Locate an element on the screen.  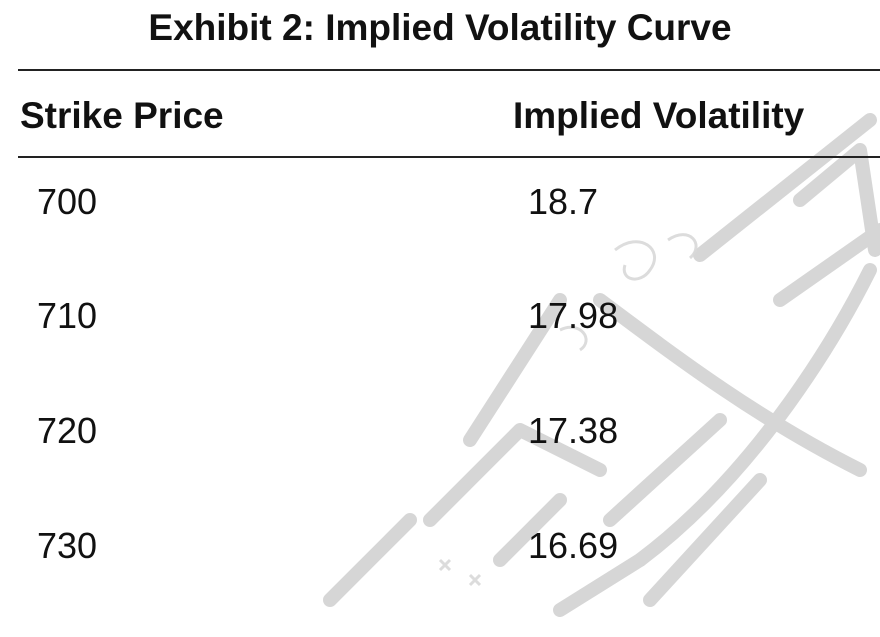
header-rule is located at coordinates (449, 157).